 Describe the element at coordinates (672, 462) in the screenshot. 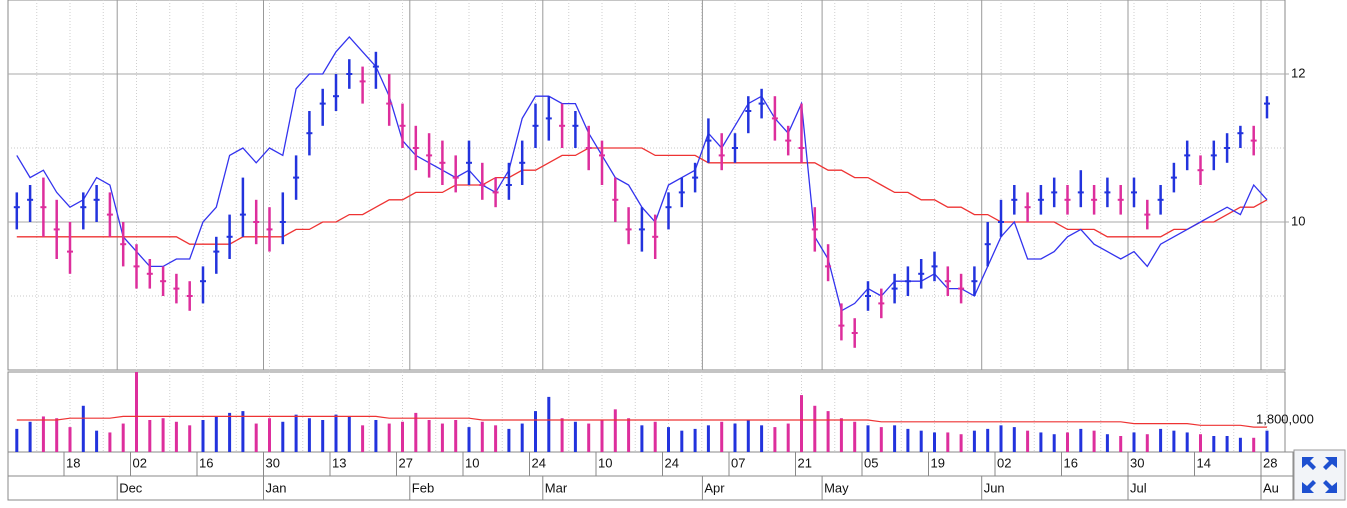

I see `x-tick-label: 24` at that location.